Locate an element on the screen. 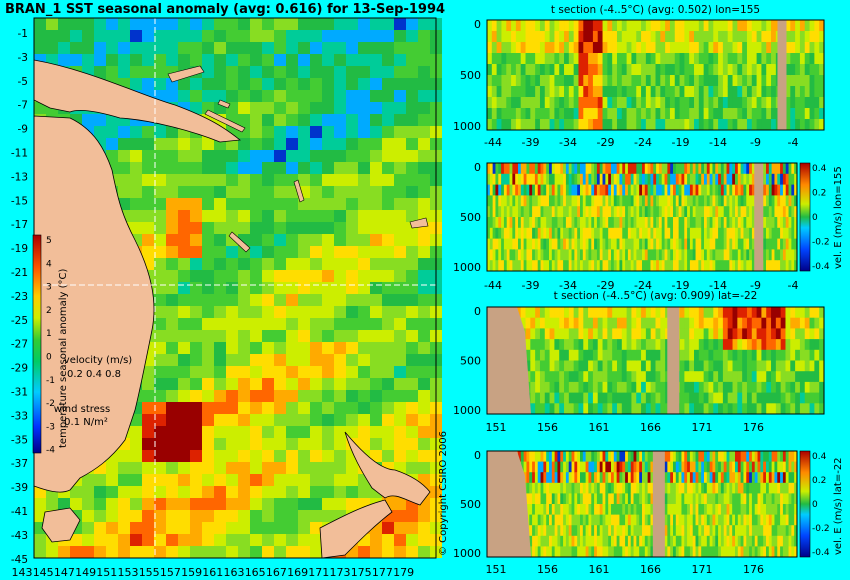  map-x-tick: 165 is located at coordinates (255, 572).